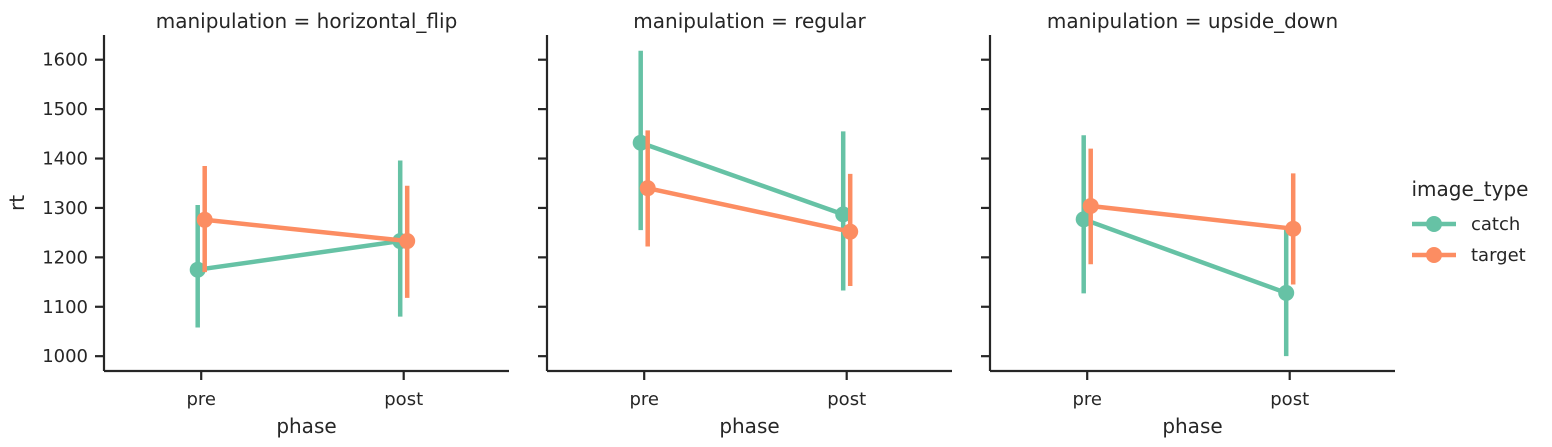 This screenshot has width=1552, height=447. I want to click on panel-title: manipulation = horizontal_flip, so click(307, 21).